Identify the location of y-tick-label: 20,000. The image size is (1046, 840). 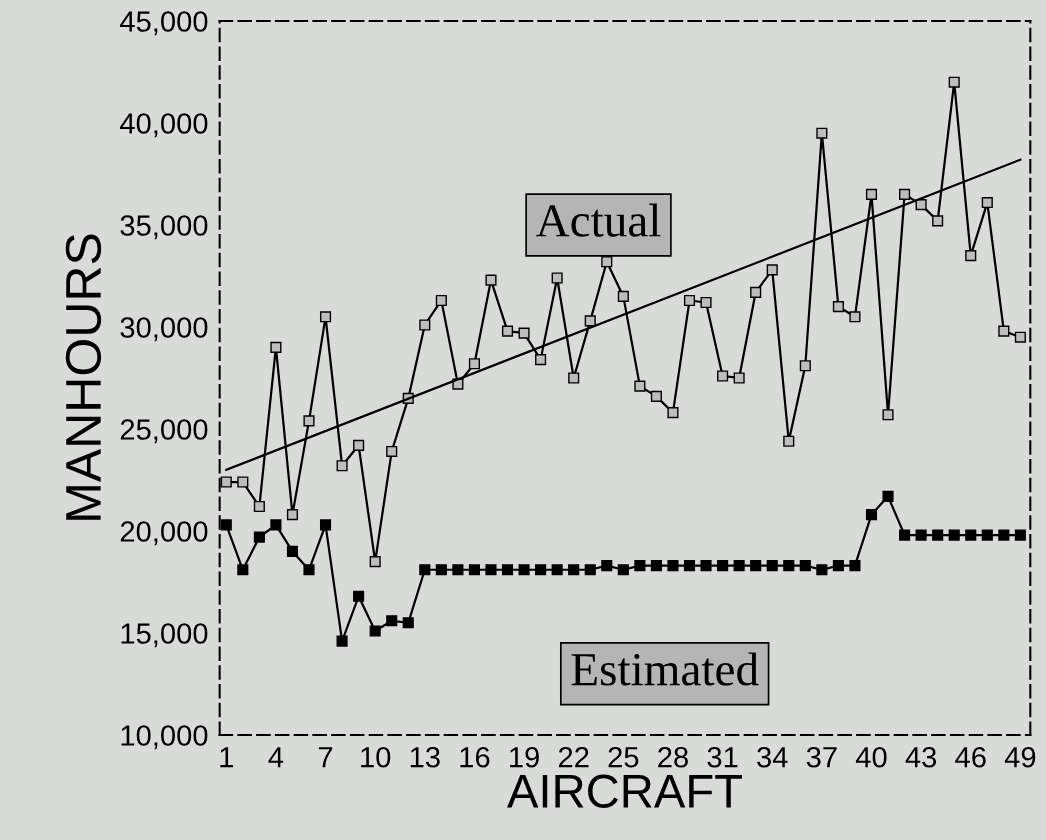
(164, 533).